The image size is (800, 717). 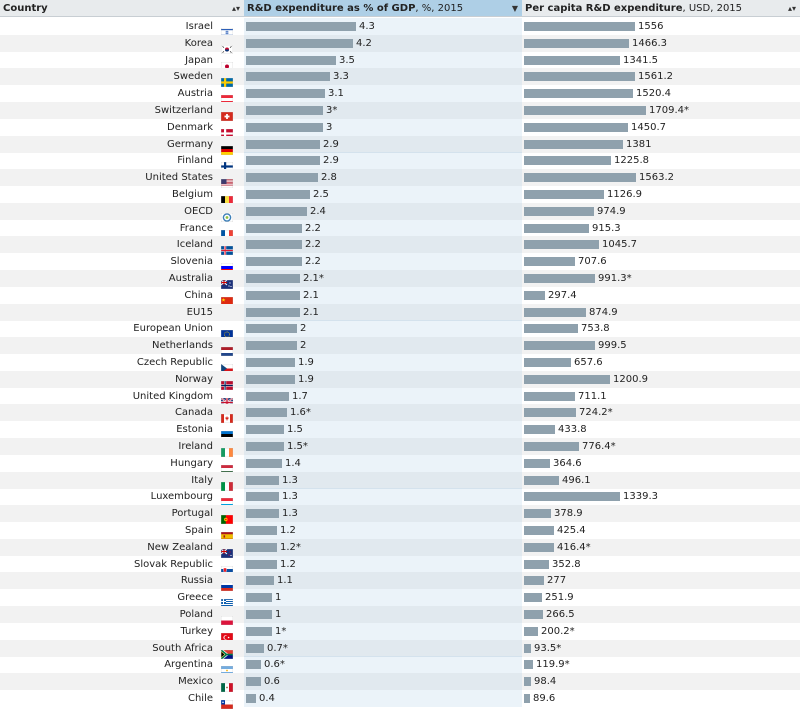 I want to click on country-name: European Union, so click(x=173, y=329).